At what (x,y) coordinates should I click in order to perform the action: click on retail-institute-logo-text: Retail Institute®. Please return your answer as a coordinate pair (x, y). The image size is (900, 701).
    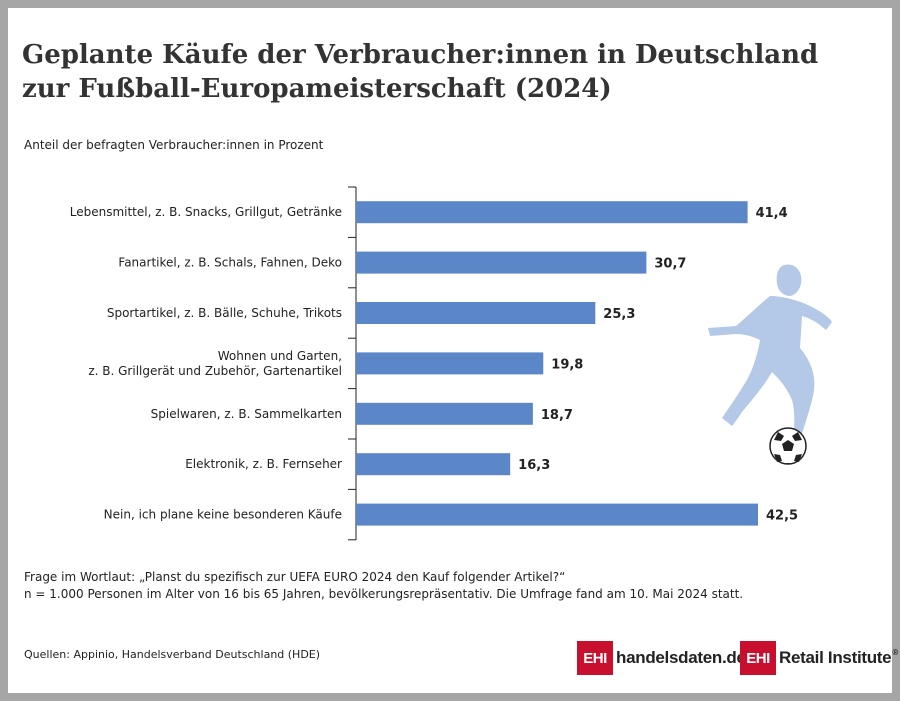
    Looking at the image, I should click on (838, 658).